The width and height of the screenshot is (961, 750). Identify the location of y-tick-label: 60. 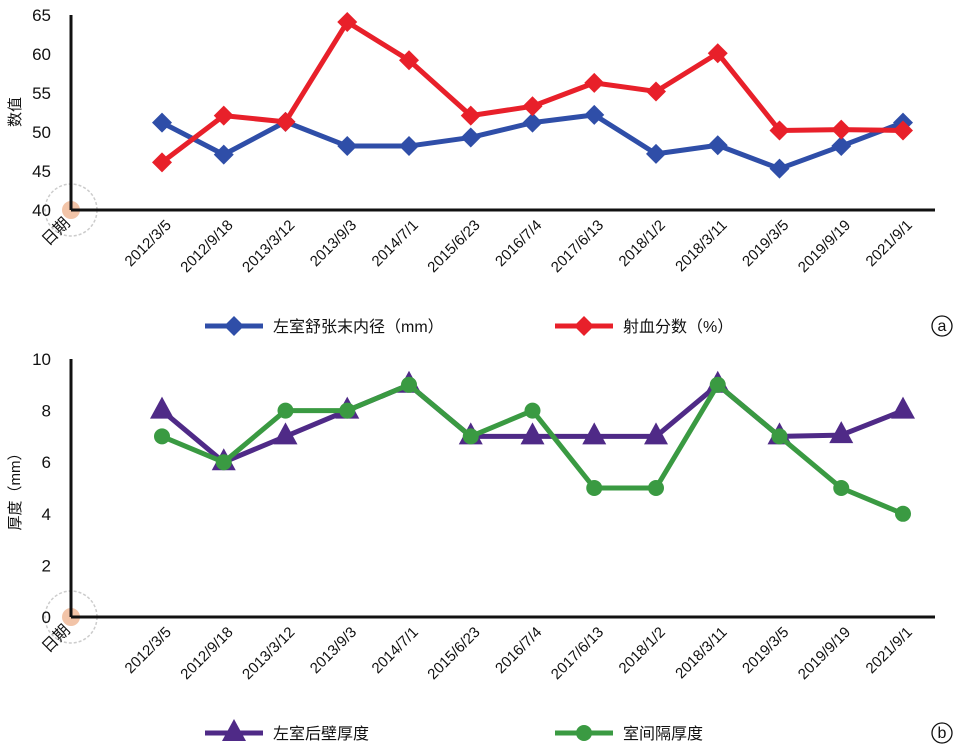
(41, 54).